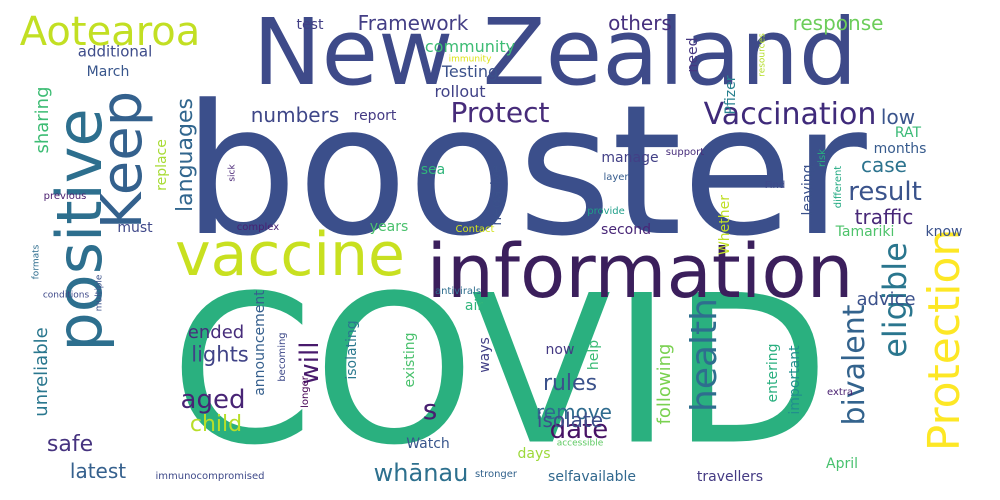 Image resolution: width=1000 pixels, height=500 pixels. I want to click on cloud-word-29: remove, so click(574, 412).